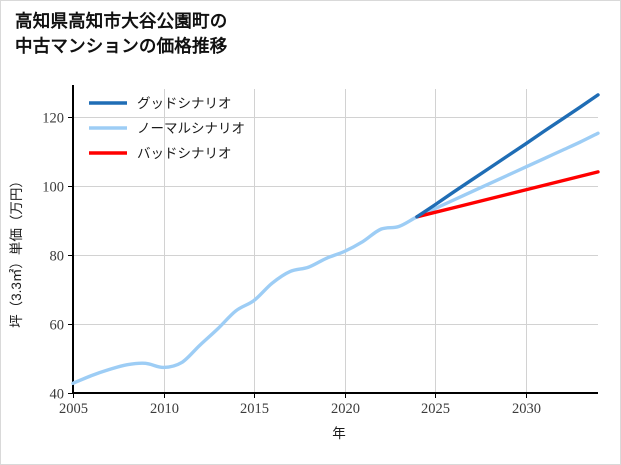 This screenshot has width=621, height=465. I want to click on y-axis-title: 坪（3.3㎡）単価（万円）, so click(16, 251).